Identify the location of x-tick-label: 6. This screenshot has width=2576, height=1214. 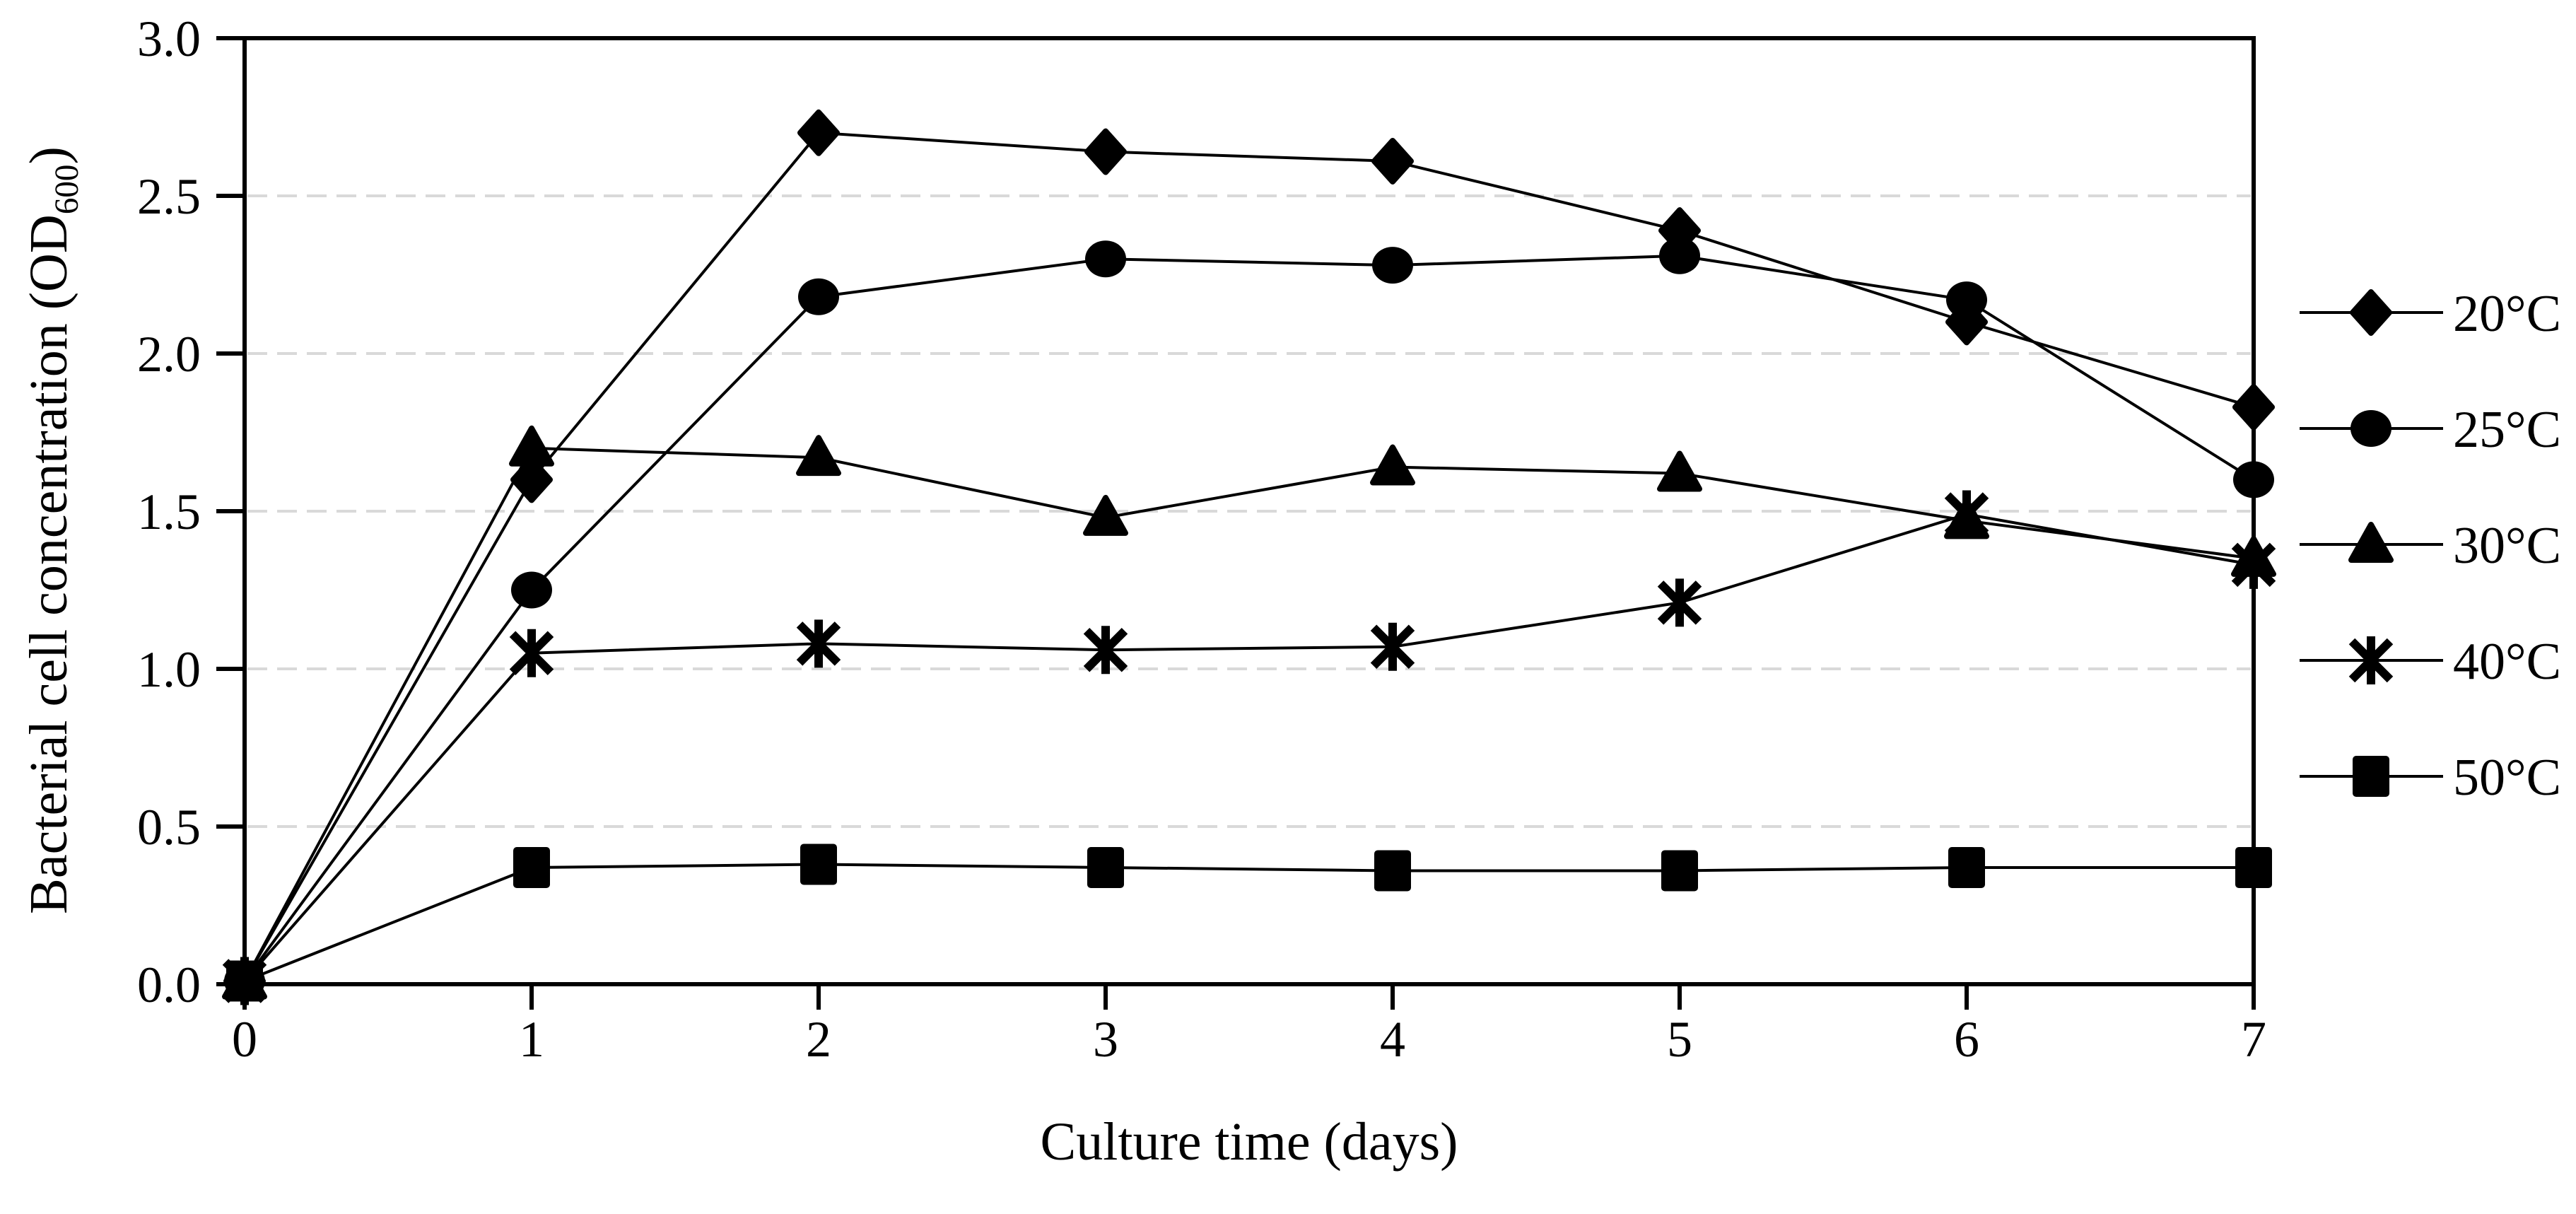
(1967, 1039).